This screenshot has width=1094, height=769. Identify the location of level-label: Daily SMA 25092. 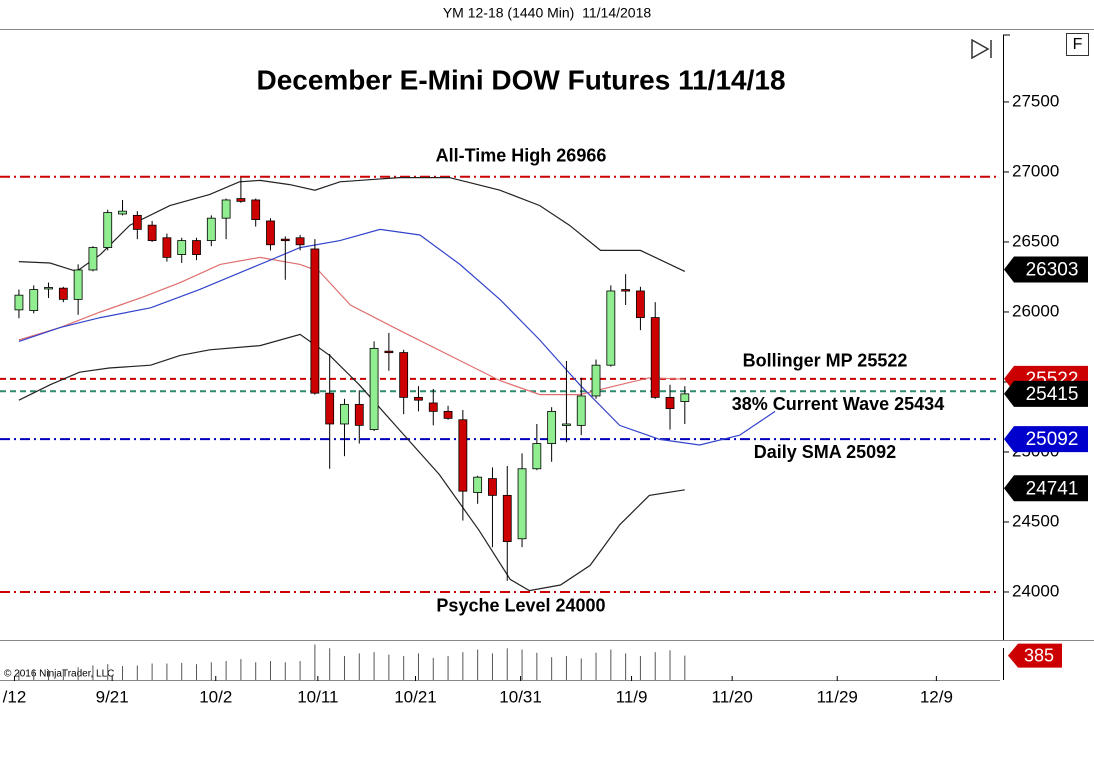
(825, 452).